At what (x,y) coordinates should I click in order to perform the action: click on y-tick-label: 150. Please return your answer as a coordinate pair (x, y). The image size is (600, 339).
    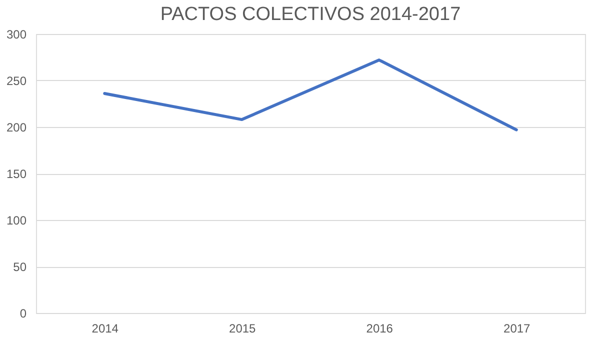
    Looking at the image, I should click on (16, 174).